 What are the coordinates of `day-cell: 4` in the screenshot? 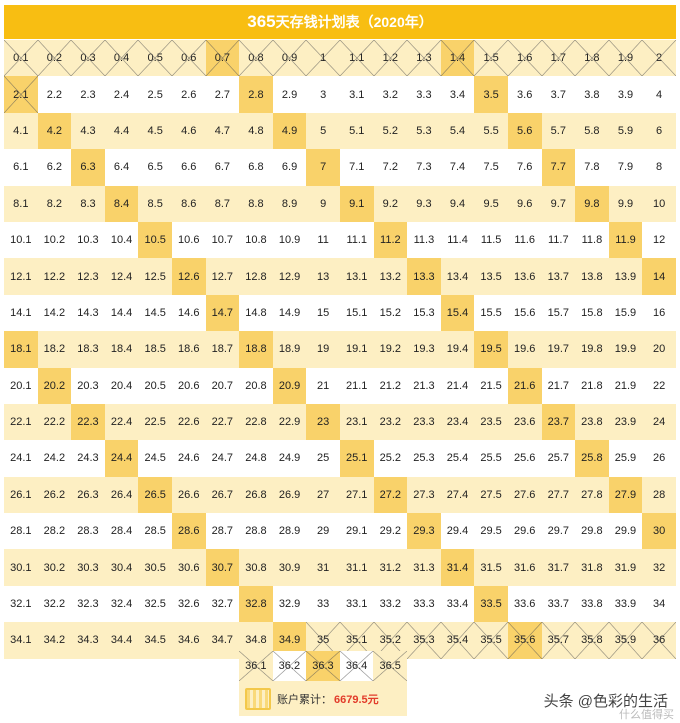 It's located at (659, 94).